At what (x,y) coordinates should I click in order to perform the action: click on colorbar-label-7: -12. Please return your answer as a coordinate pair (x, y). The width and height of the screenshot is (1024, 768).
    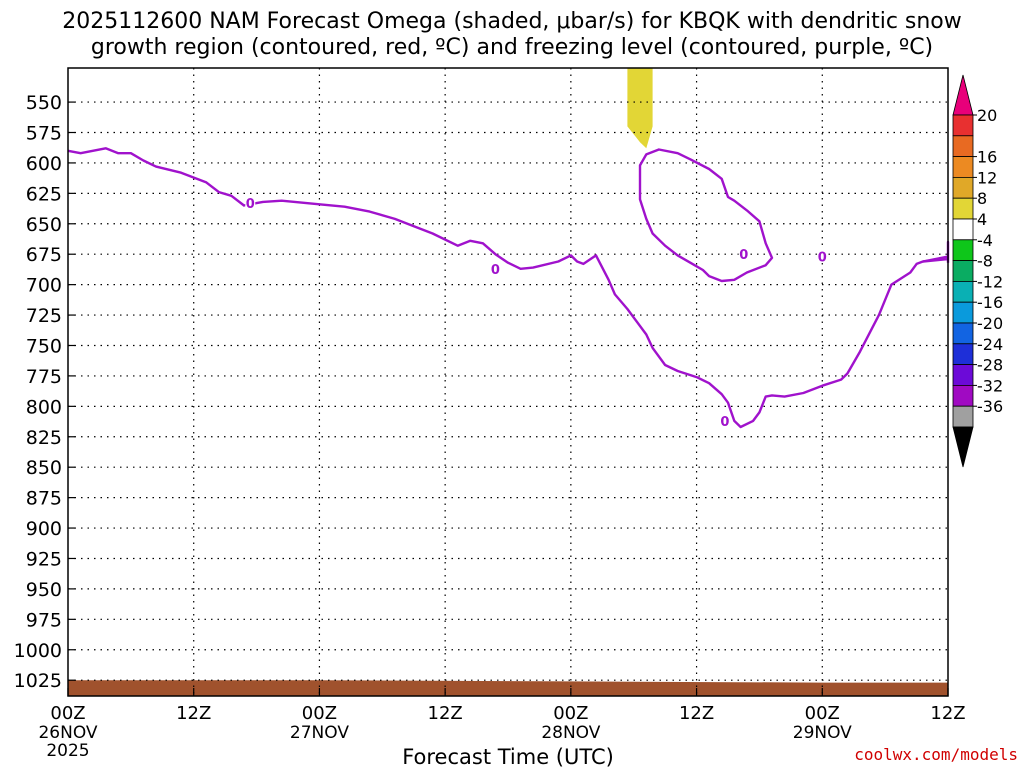
    Looking at the image, I should click on (990, 281).